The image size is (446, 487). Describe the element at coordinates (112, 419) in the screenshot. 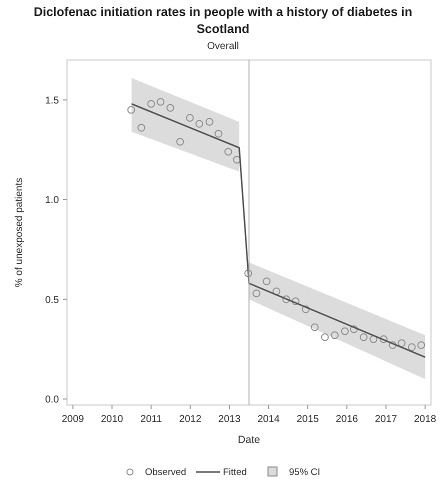

I see `x-tick-label: 2010` at that location.